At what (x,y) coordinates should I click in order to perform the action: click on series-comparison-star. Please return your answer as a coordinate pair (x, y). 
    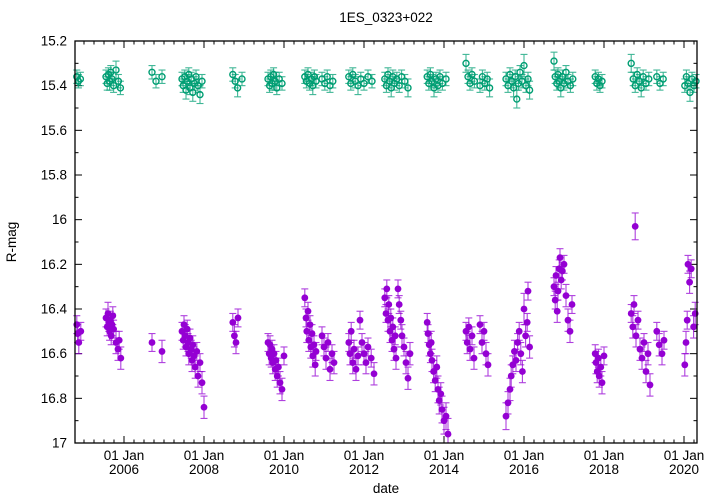
    Looking at the image, I should click on (386, 80).